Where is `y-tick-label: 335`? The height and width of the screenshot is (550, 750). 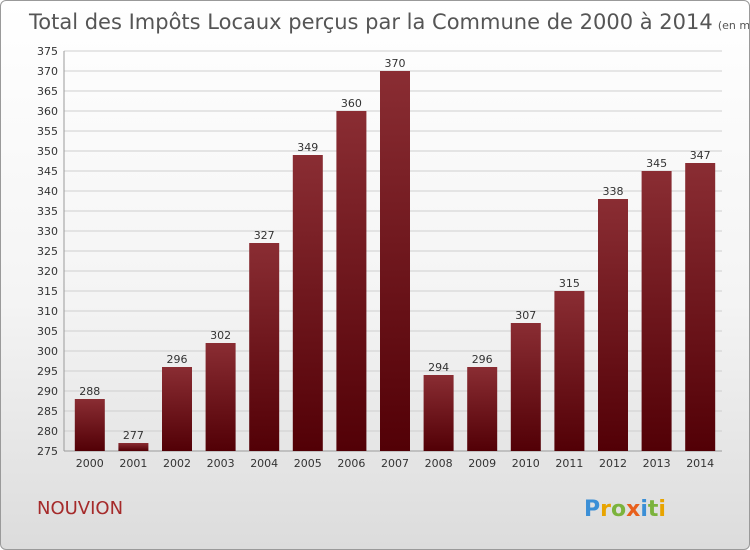
y-tick-label: 335 is located at coordinates (47, 211).